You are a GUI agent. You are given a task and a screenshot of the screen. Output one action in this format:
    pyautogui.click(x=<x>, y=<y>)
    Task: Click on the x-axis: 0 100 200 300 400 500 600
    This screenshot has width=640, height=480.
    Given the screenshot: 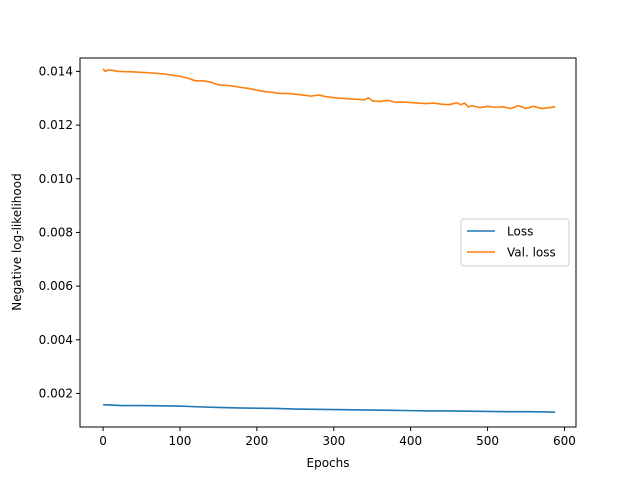 What is the action you would take?
    pyautogui.click(x=337, y=437)
    